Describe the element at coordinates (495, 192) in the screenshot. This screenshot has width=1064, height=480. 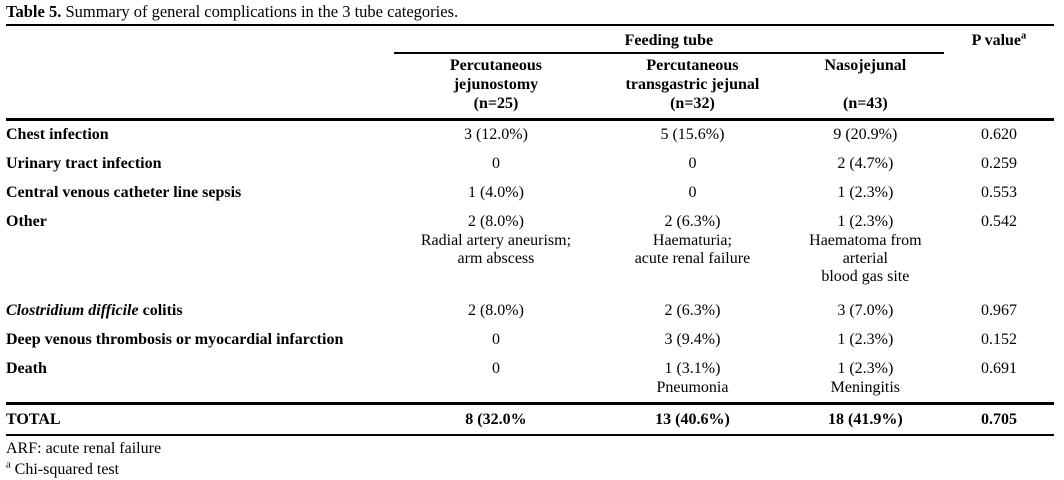
I see `cell-value: 1 (4.0%)` at that location.